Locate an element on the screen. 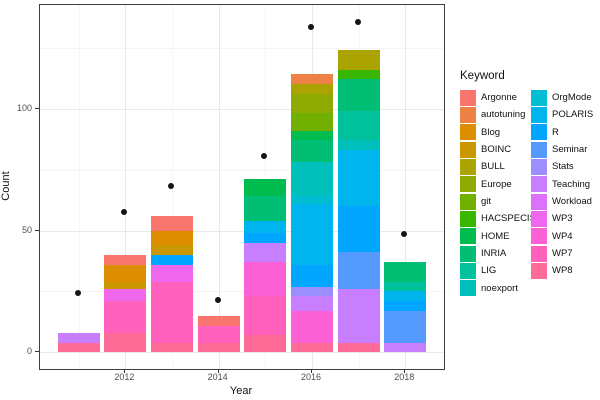 The height and width of the screenshot is (400, 600). legend-item-POLARIS: POLARIS is located at coordinates (562, 114).